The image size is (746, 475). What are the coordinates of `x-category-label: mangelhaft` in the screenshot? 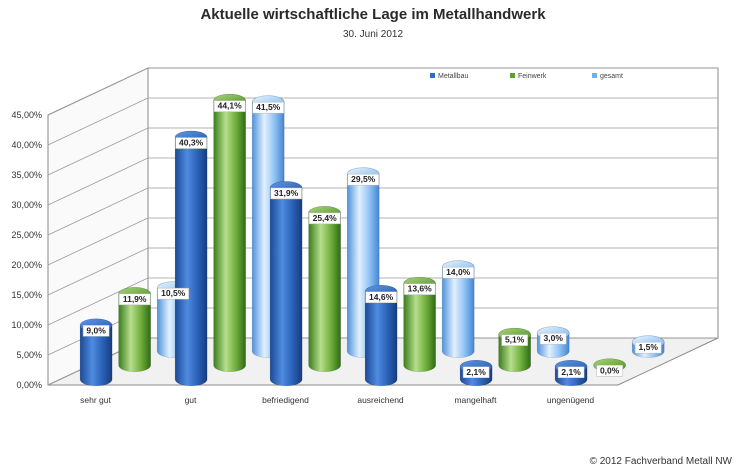 It's located at (475, 400).